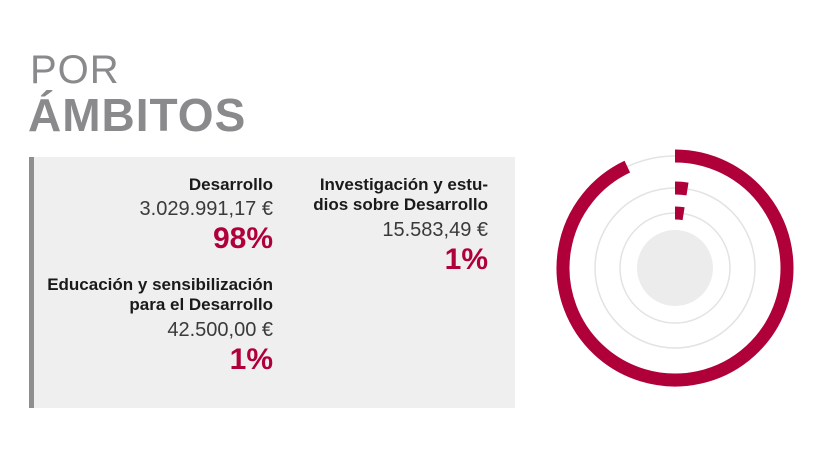 The image size is (829, 465). Describe the element at coordinates (31, 282) in the screenshot. I see `panel-accent-bar` at that location.